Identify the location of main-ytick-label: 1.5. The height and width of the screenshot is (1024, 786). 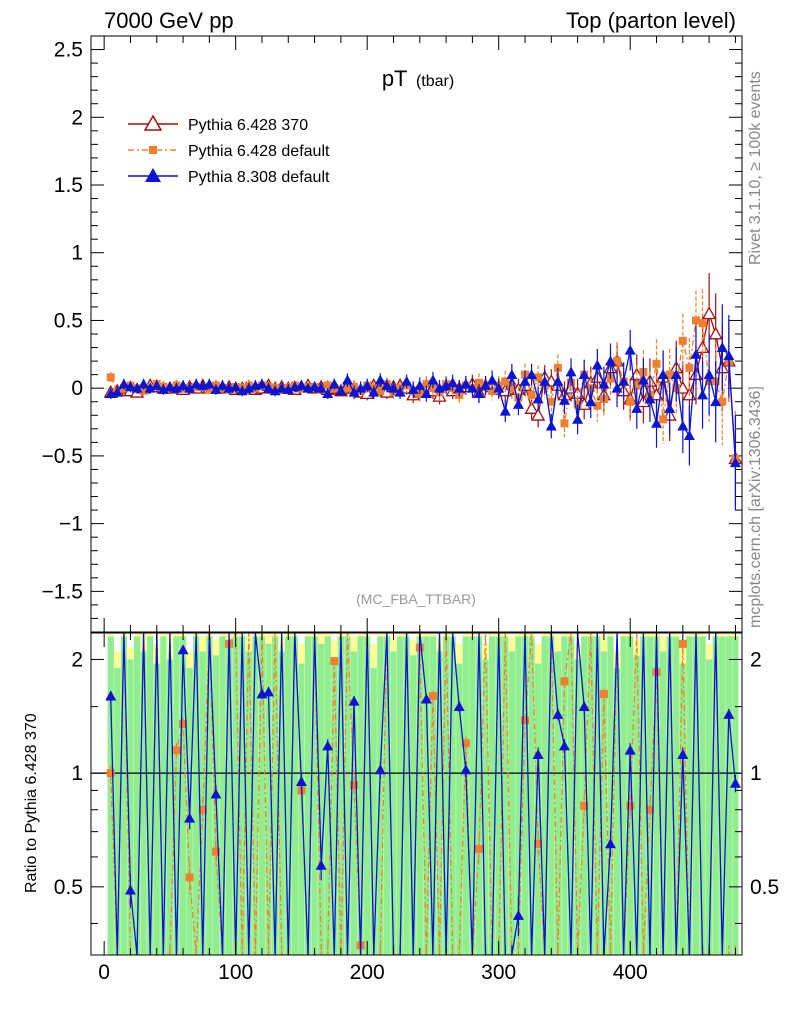
(68, 185).